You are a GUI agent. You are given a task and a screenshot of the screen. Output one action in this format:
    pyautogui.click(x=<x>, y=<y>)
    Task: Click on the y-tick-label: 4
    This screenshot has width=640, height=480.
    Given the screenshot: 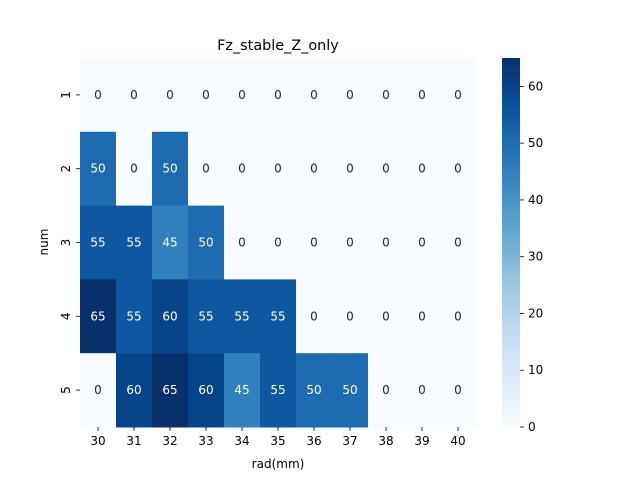 What is the action you would take?
    pyautogui.click(x=66, y=316)
    